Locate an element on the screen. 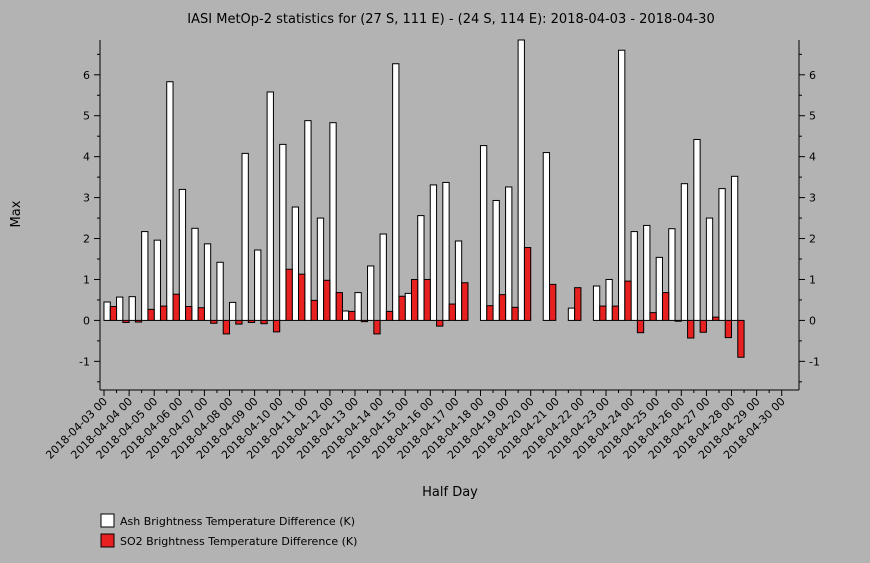 The image size is (870, 563). y-tick-label-left: 0 is located at coordinates (86, 320).